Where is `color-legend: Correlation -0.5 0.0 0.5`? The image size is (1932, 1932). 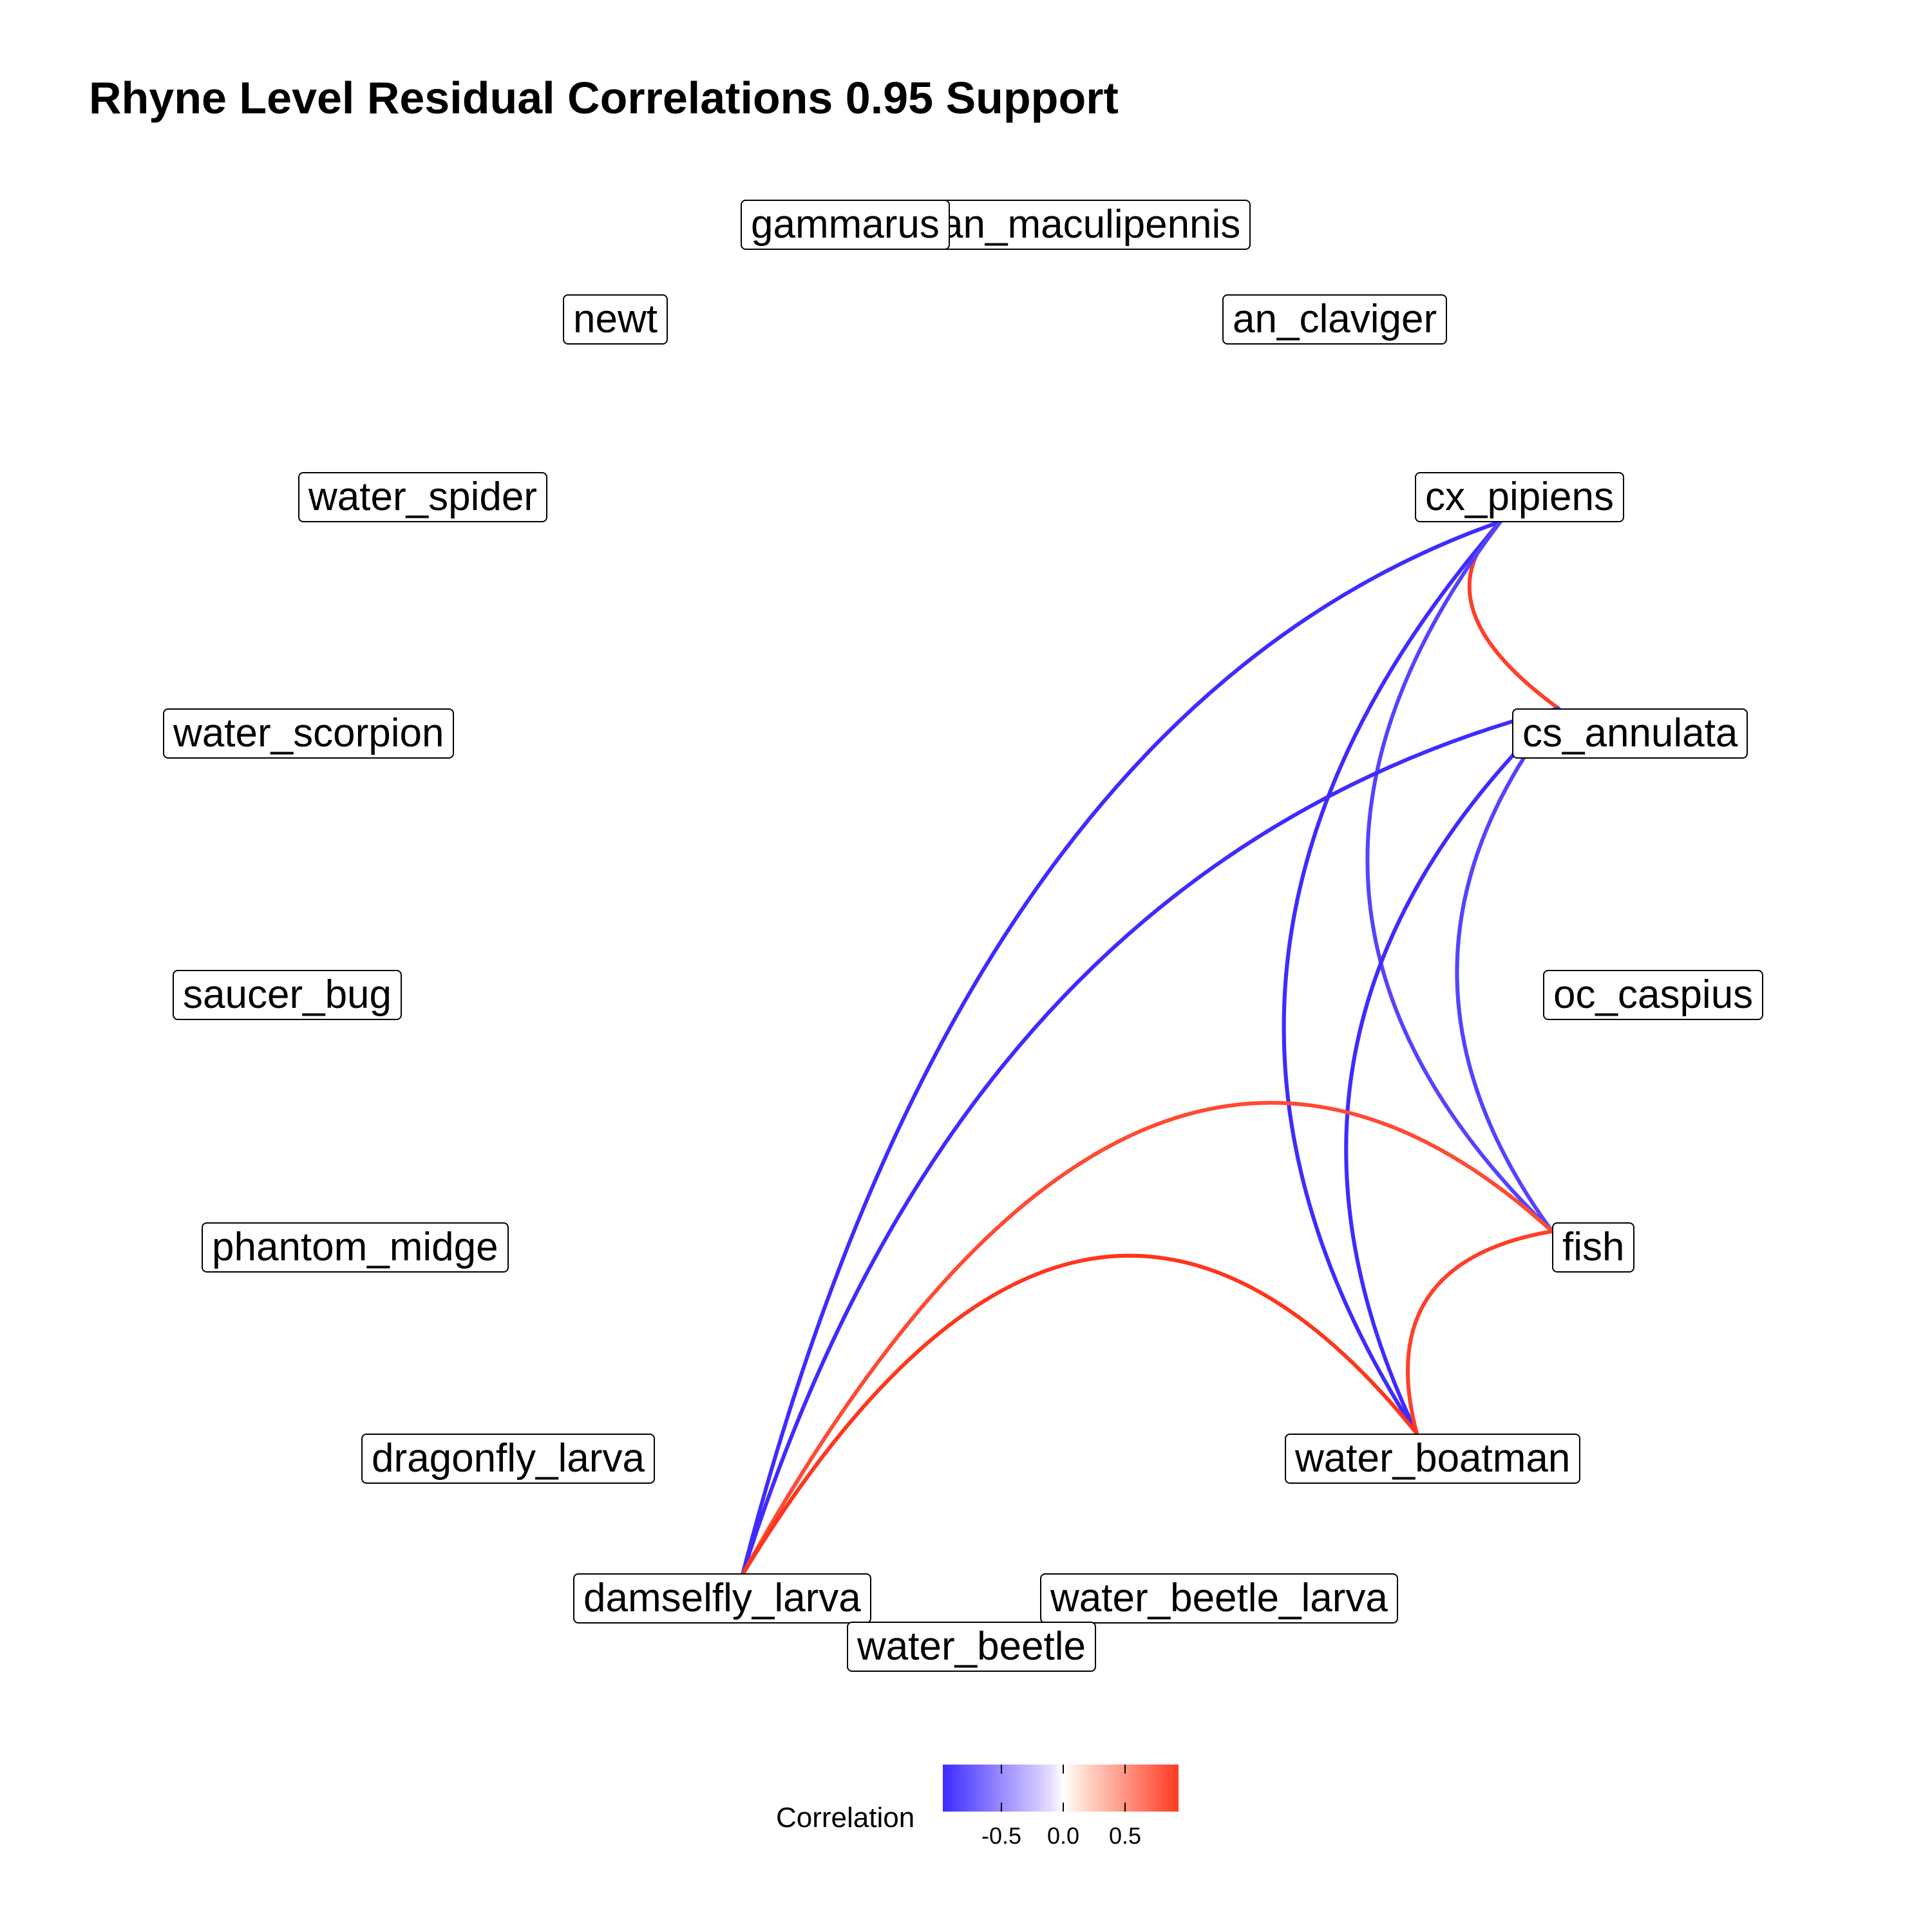
color-legend: Correlation -0.5 0.0 0.5 is located at coordinates (982, 1813).